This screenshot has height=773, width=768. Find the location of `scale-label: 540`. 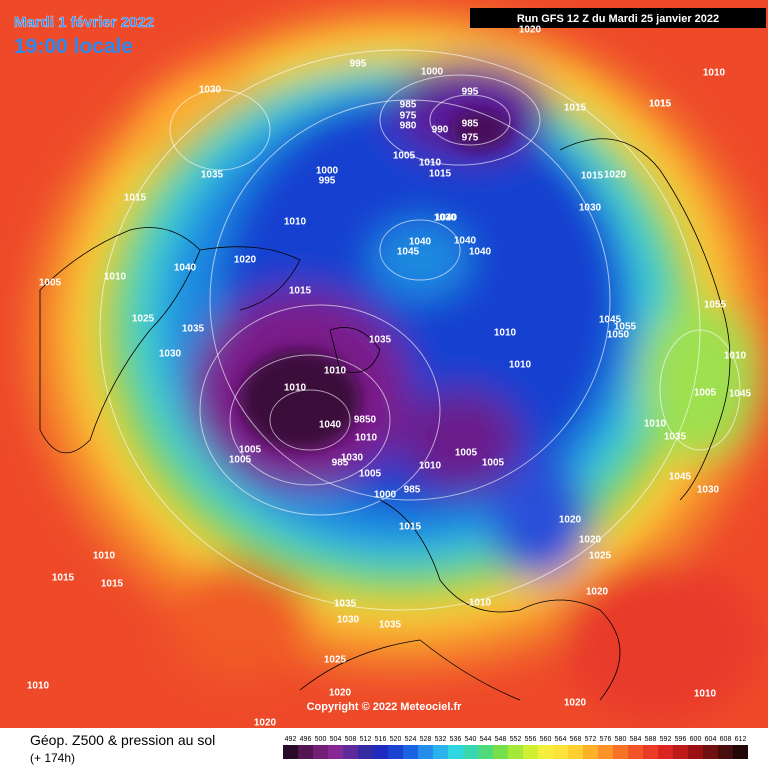

scale-label: 540 is located at coordinates (471, 739).